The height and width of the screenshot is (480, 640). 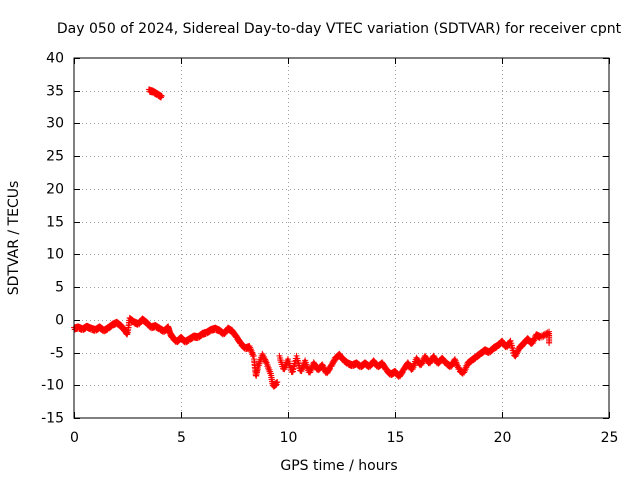 I want to click on y-tick-label: 0, so click(x=59, y=321).